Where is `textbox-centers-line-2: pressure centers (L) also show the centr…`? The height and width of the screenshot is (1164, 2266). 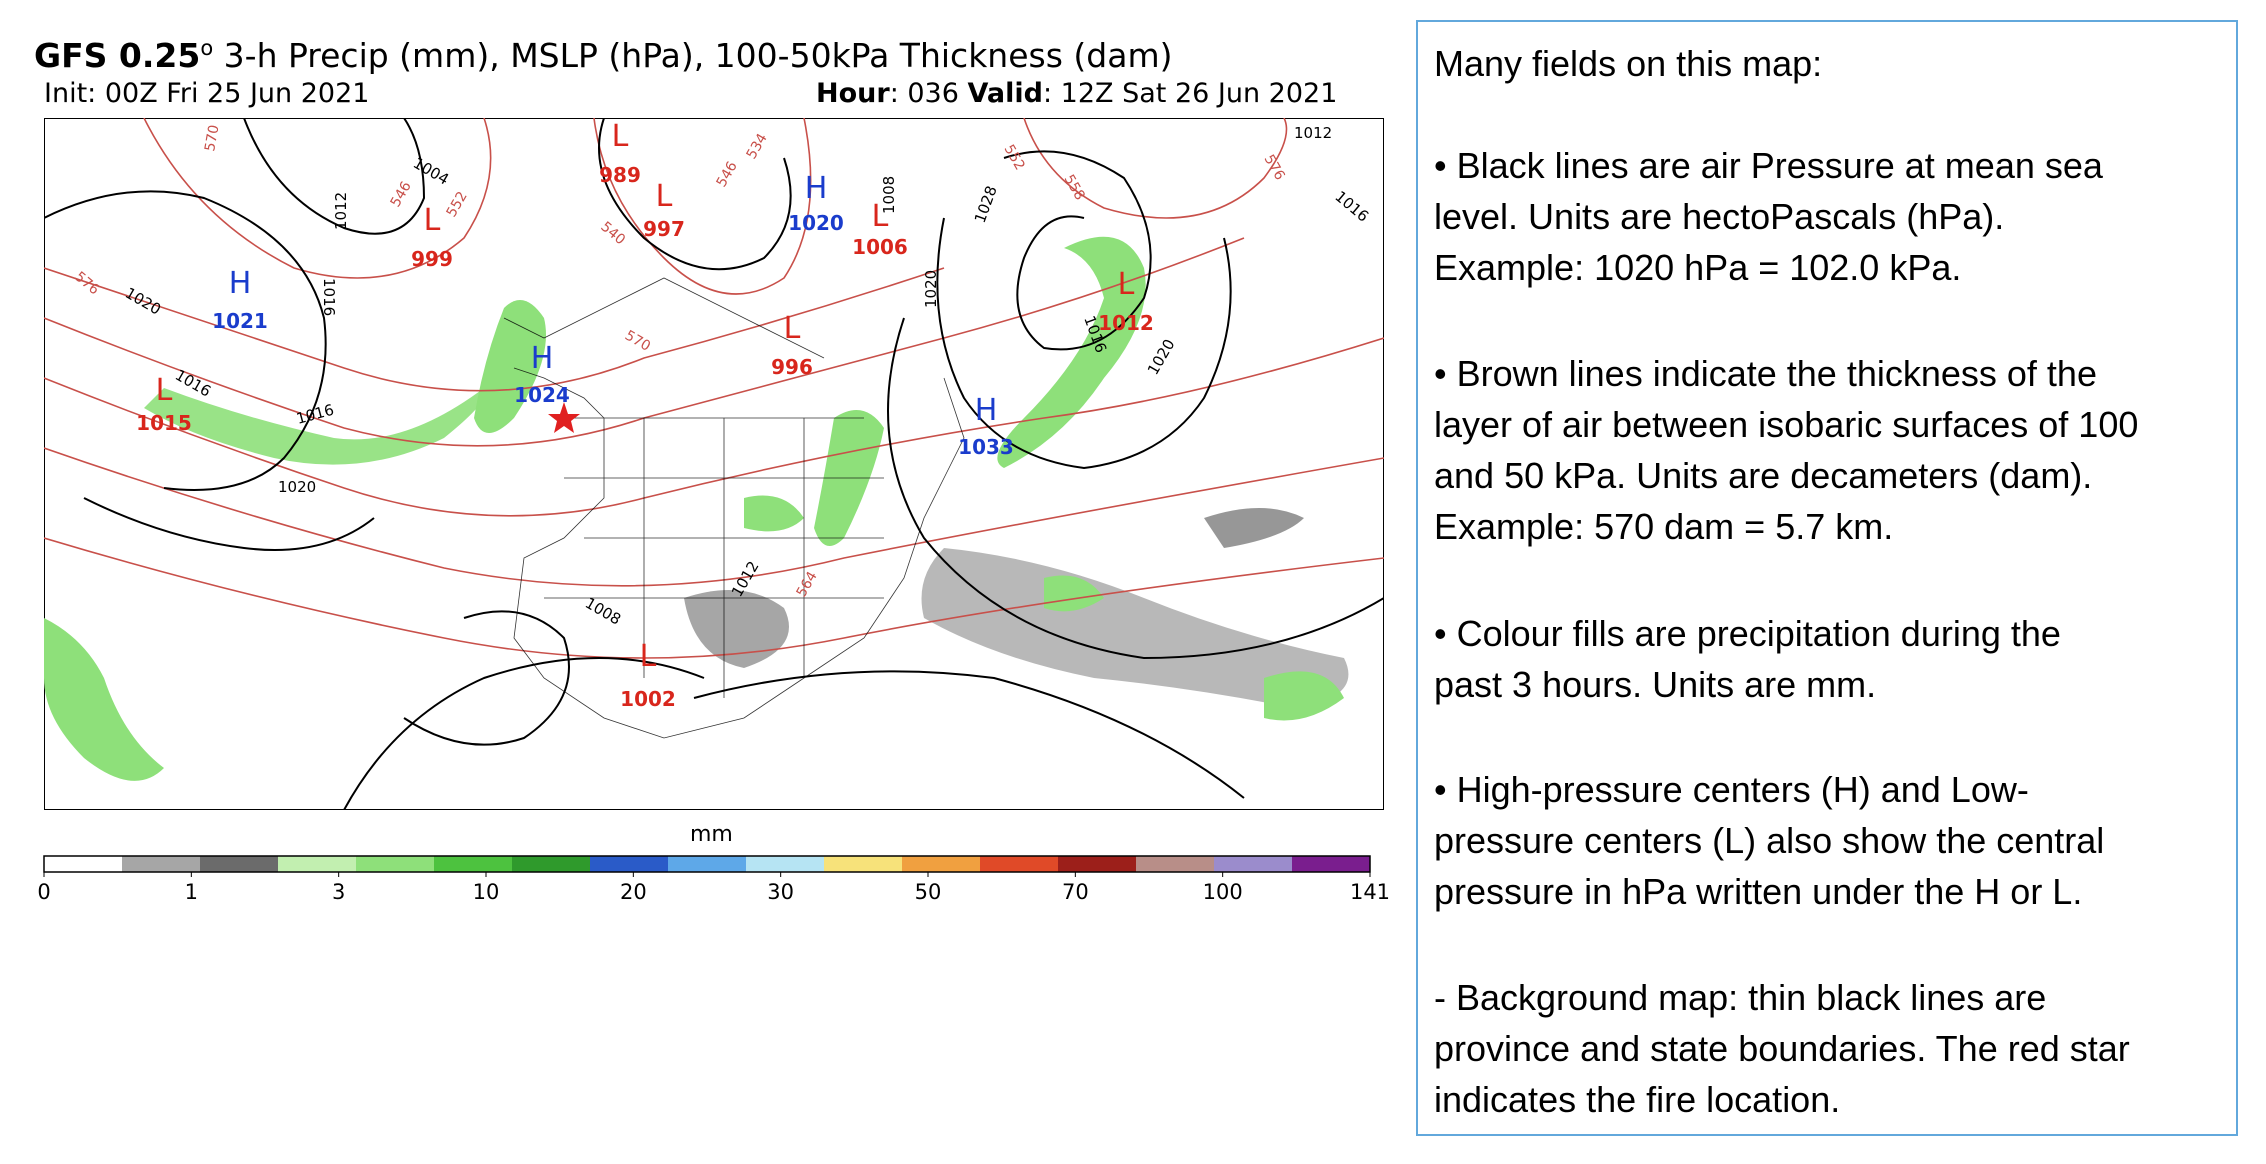 textbox-centers-line-2: pressure centers (L) also show the centr… is located at coordinates (1769, 840).